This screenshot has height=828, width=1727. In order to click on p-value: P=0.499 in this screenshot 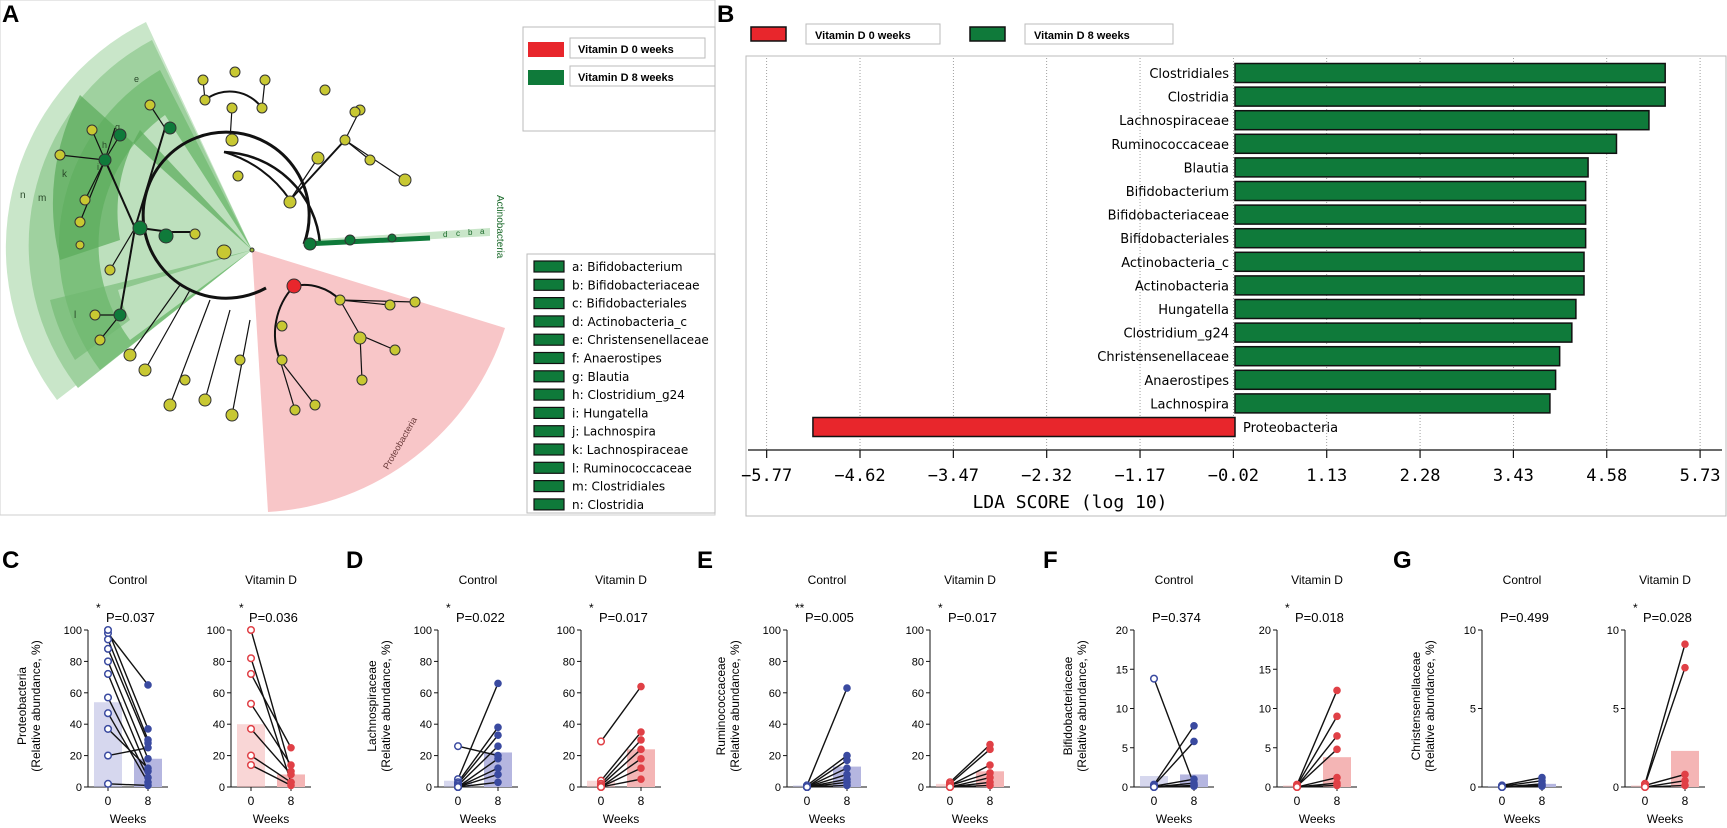, I will do `click(1524, 617)`.